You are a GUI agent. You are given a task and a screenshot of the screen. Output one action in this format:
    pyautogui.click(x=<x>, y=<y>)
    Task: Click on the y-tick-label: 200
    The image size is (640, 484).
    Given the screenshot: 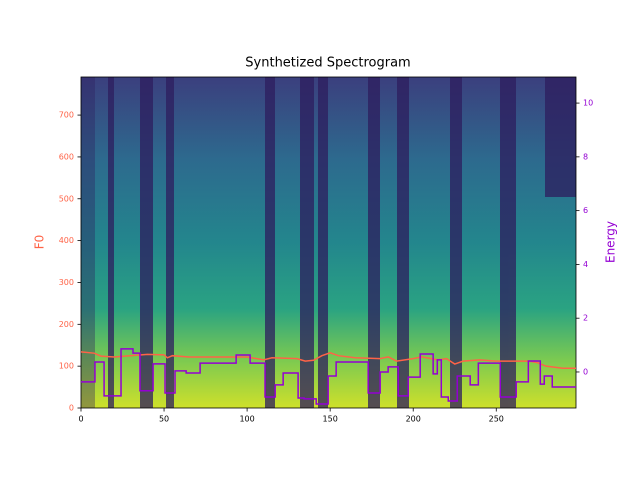 What is the action you would take?
    pyautogui.click(x=66, y=324)
    